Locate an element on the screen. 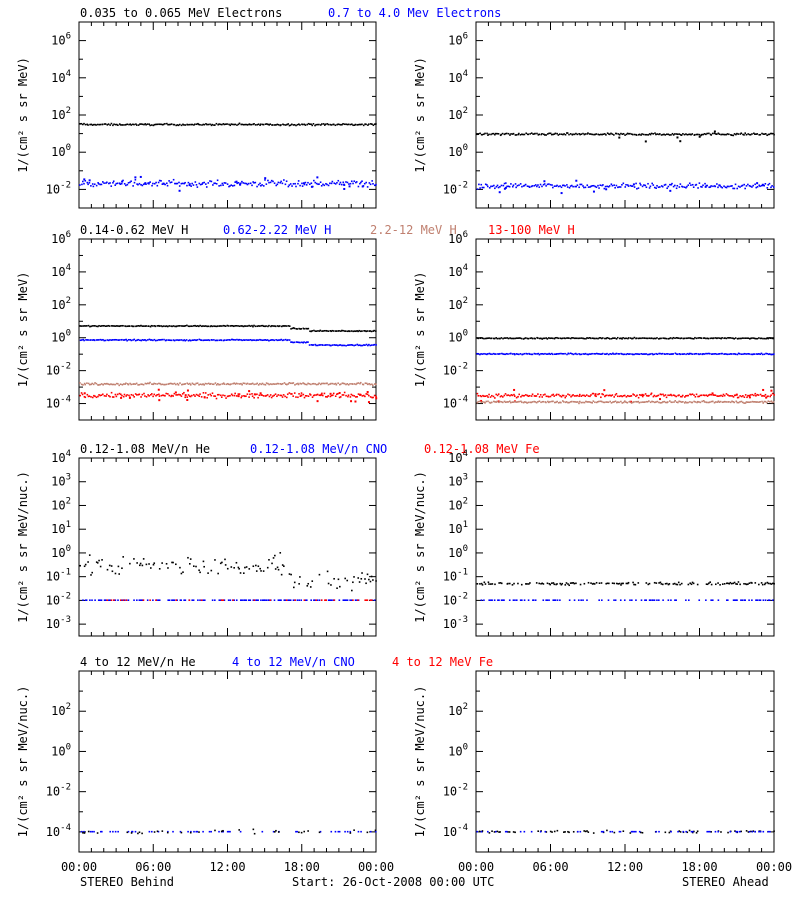 Image resolution: width=800 pixels, height=900 pixels. series-points is located at coordinates (625, 338).